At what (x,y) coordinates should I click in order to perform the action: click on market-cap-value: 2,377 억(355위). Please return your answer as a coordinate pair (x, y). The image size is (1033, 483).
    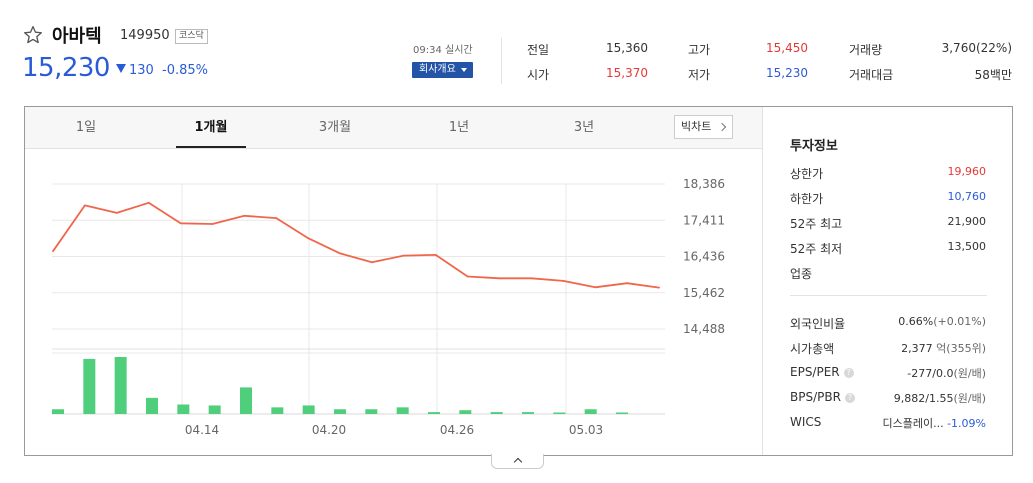
    Looking at the image, I should click on (943, 348).